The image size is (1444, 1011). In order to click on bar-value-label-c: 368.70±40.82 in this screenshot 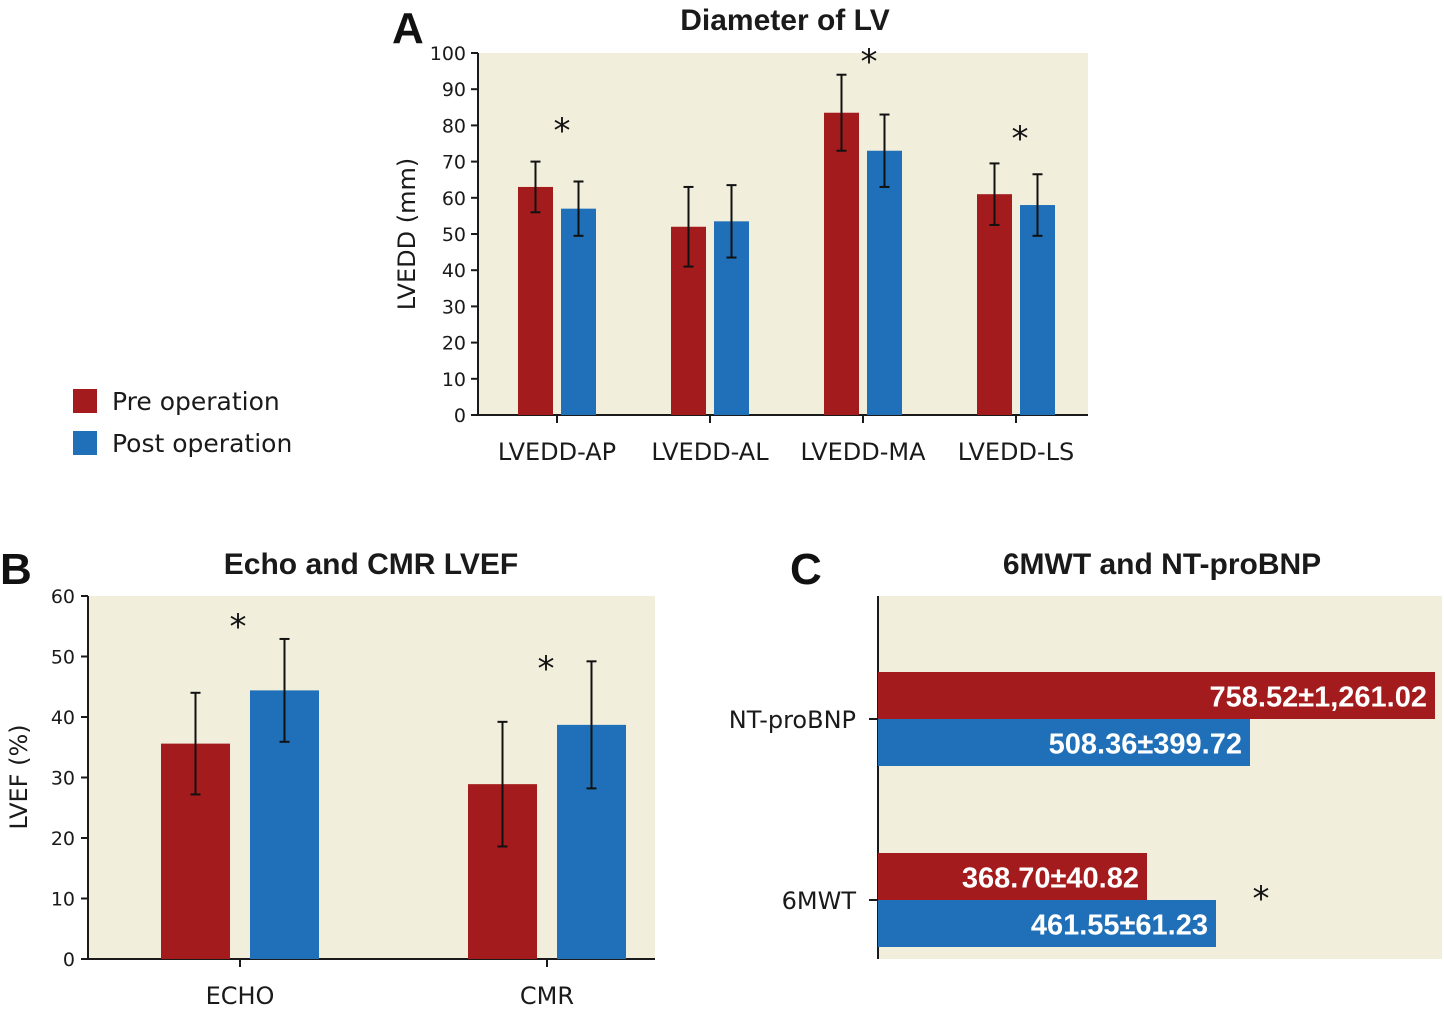, I will do `click(1050, 879)`.